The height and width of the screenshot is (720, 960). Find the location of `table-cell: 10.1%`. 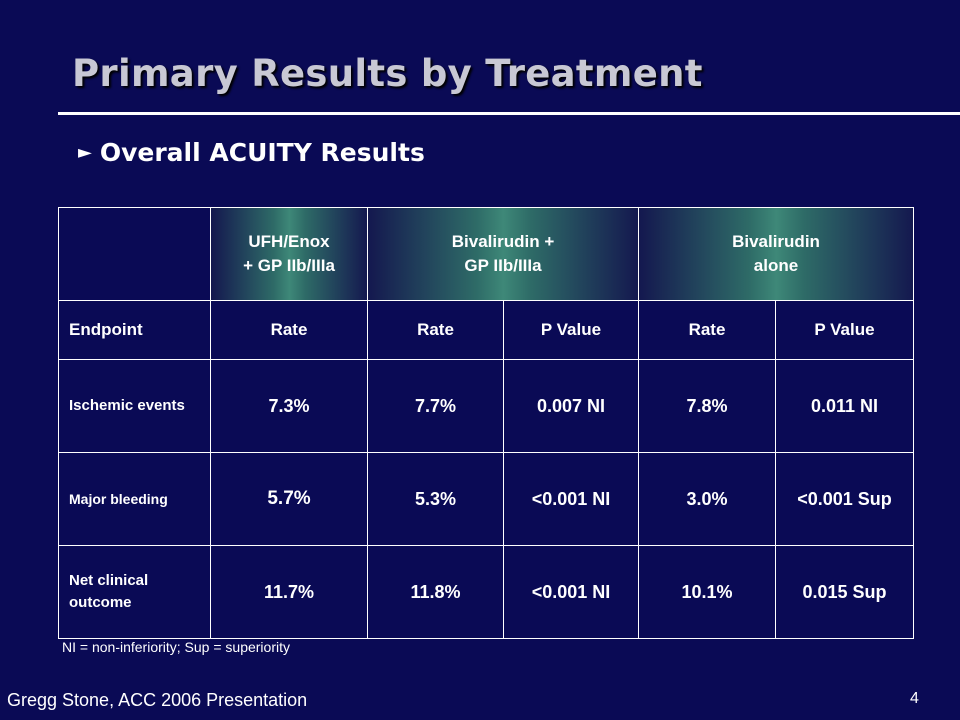

table-cell: 10.1% is located at coordinates (707, 592).